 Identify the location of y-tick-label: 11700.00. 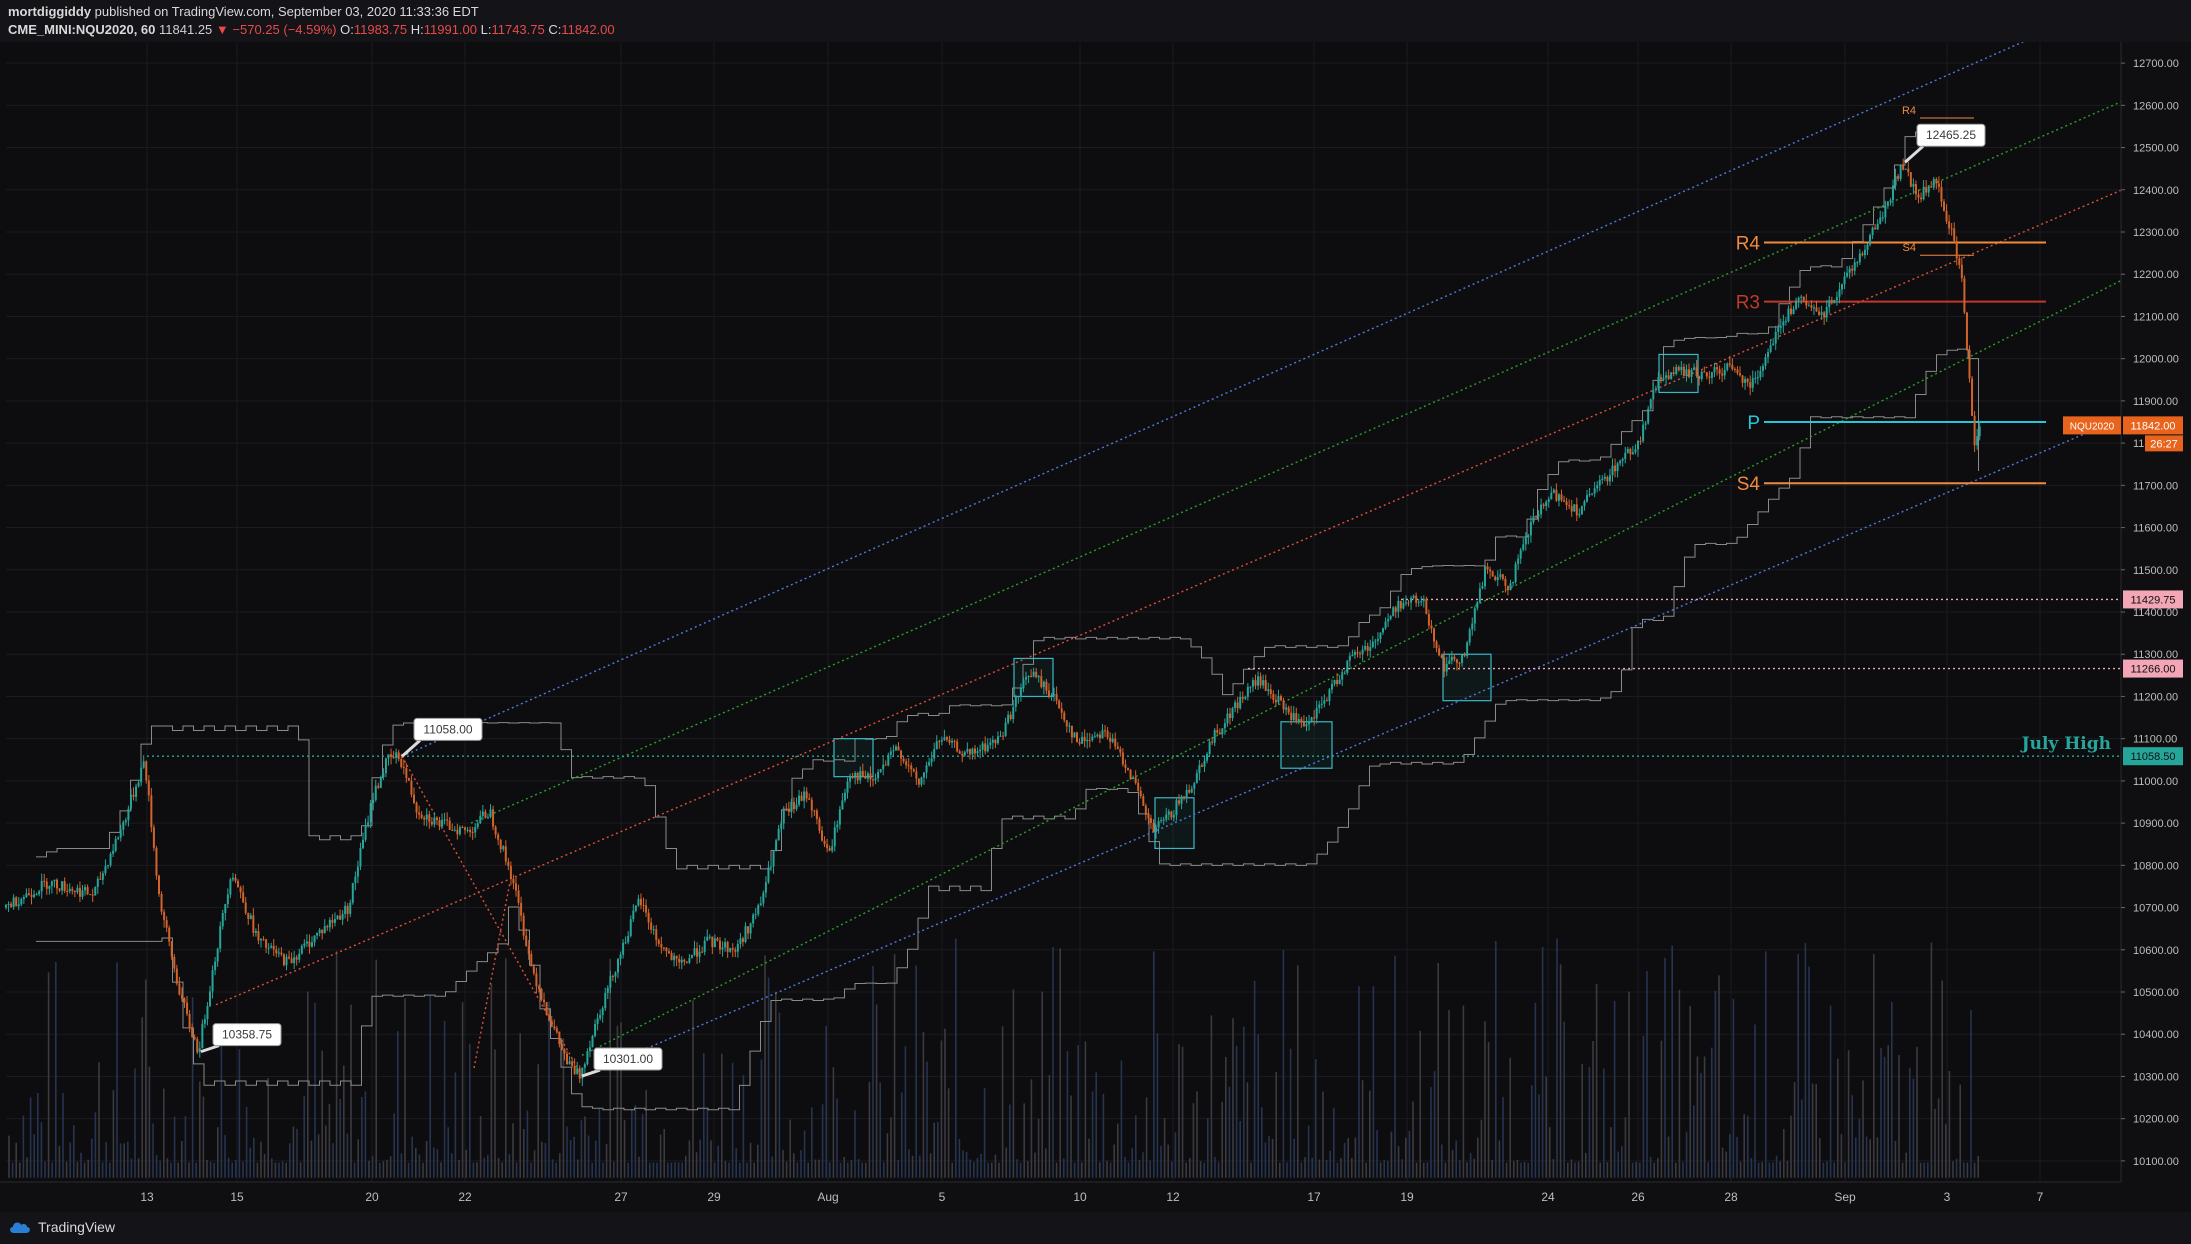
(2155, 486).